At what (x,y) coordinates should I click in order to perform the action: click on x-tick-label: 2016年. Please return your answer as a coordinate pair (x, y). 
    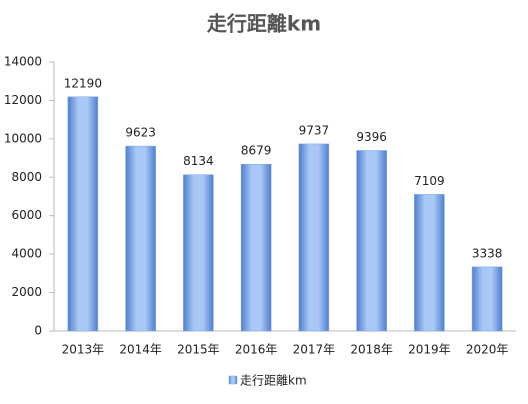
    Looking at the image, I should click on (256, 350).